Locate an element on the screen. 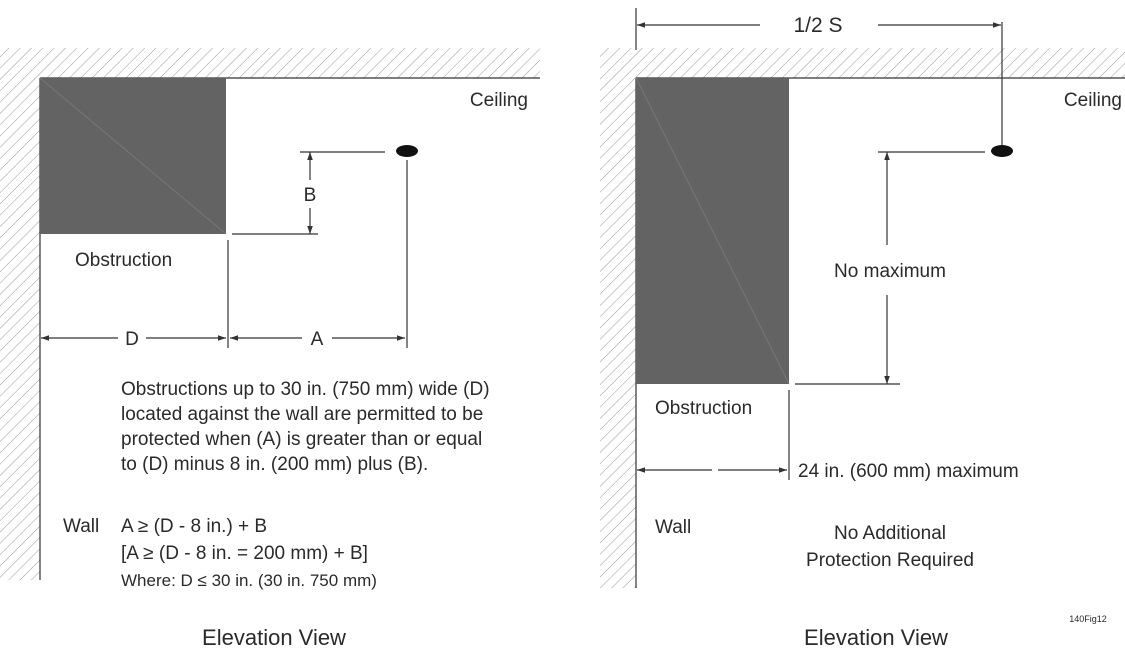 The height and width of the screenshot is (654, 1125). right-wall-label: Wall is located at coordinates (673, 527).